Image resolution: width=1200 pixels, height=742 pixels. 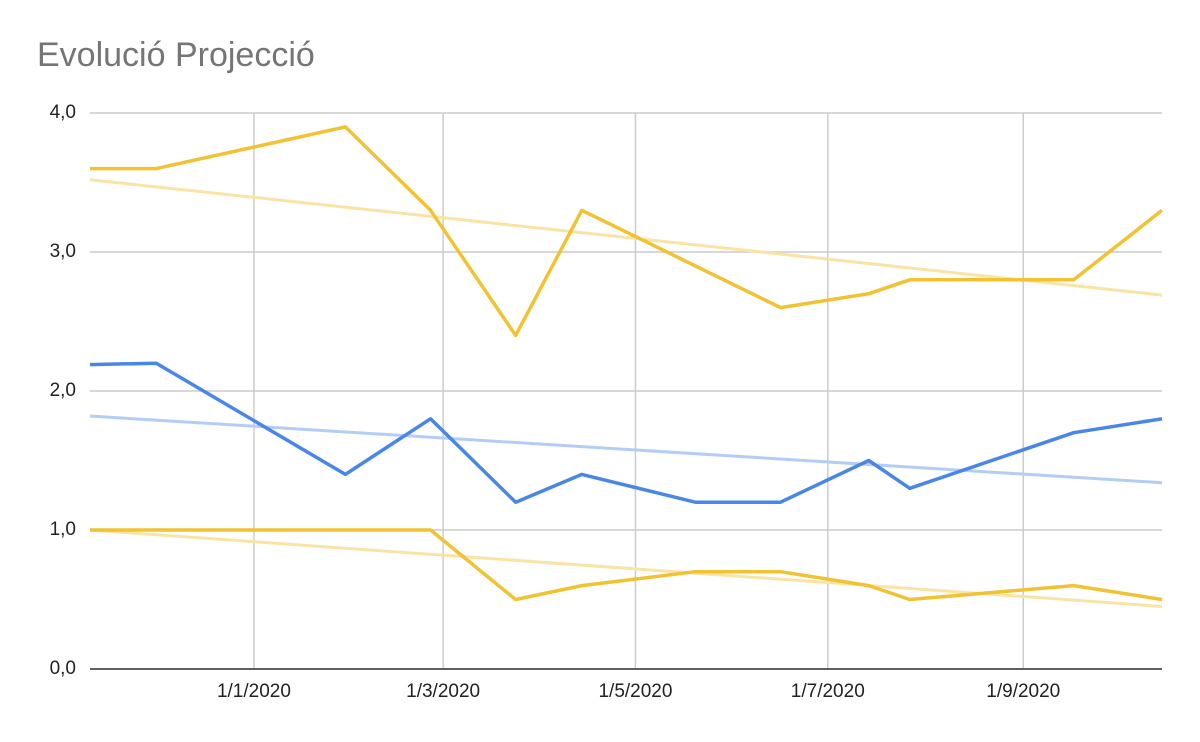 What do you see at coordinates (176, 55) in the screenshot?
I see `chart-title: Evolució Projecció` at bounding box center [176, 55].